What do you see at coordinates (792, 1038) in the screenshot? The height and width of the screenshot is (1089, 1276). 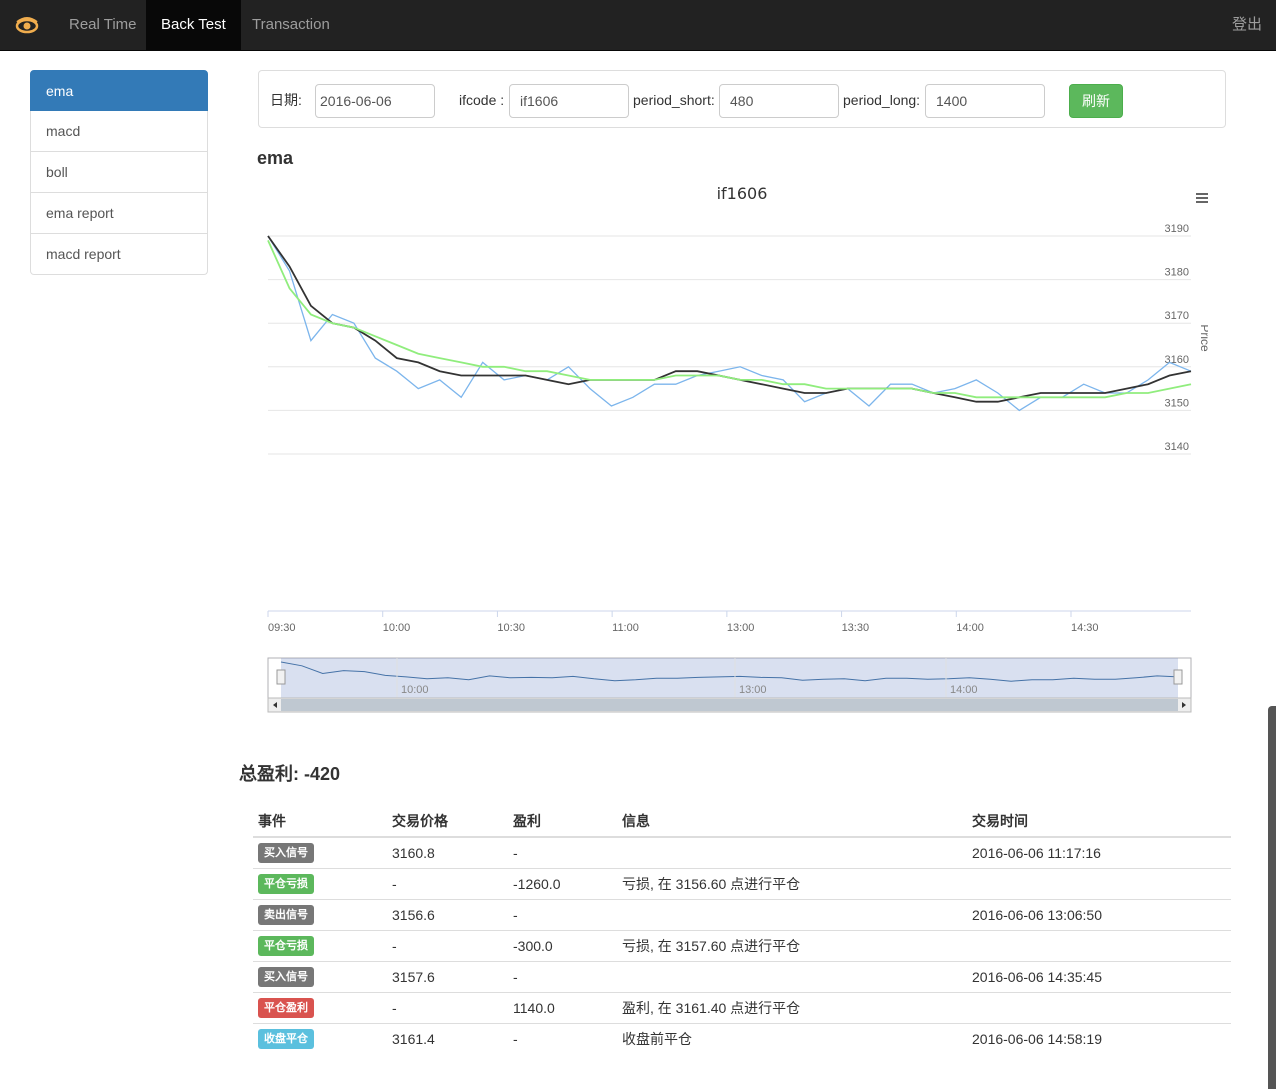 I see `info-cell: 收盘前平仓` at bounding box center [792, 1038].